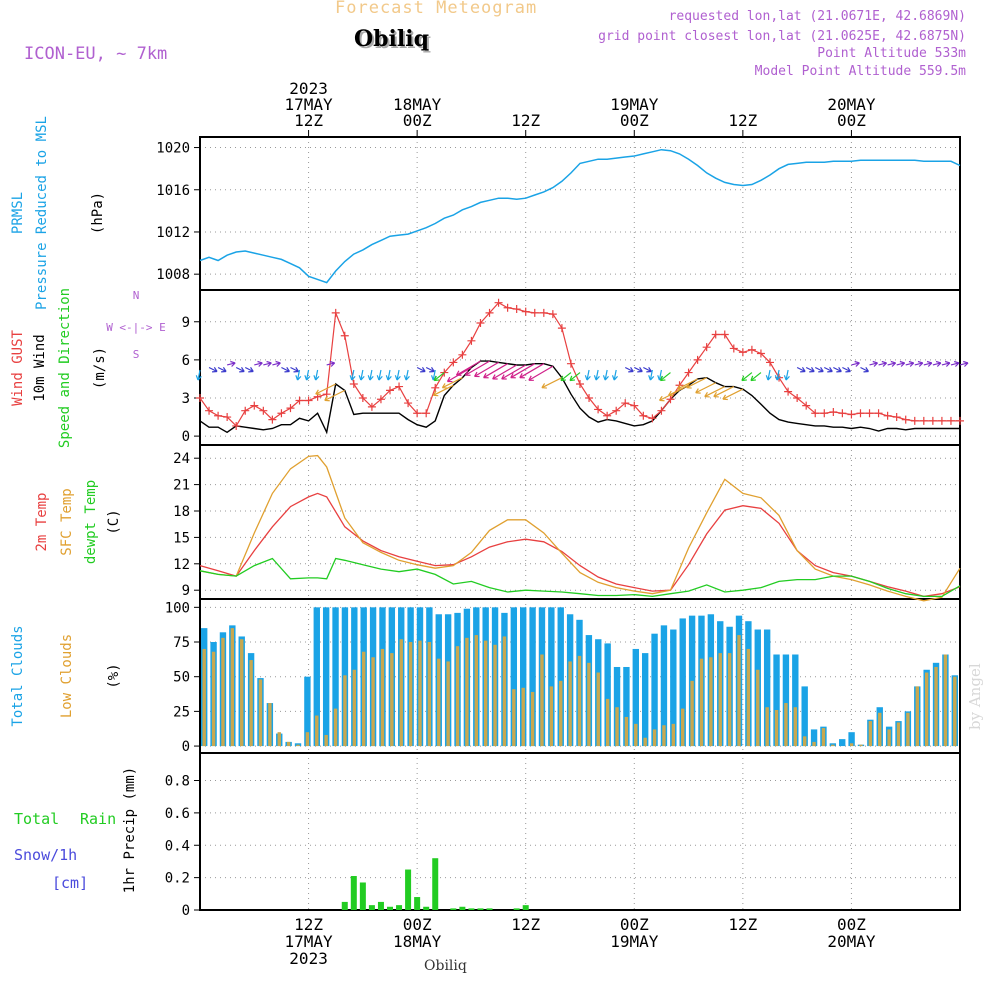 This screenshot has height=1000, width=1000. What do you see at coordinates (181, 565) in the screenshot?
I see `y-tick-label: 12` at bounding box center [181, 565].